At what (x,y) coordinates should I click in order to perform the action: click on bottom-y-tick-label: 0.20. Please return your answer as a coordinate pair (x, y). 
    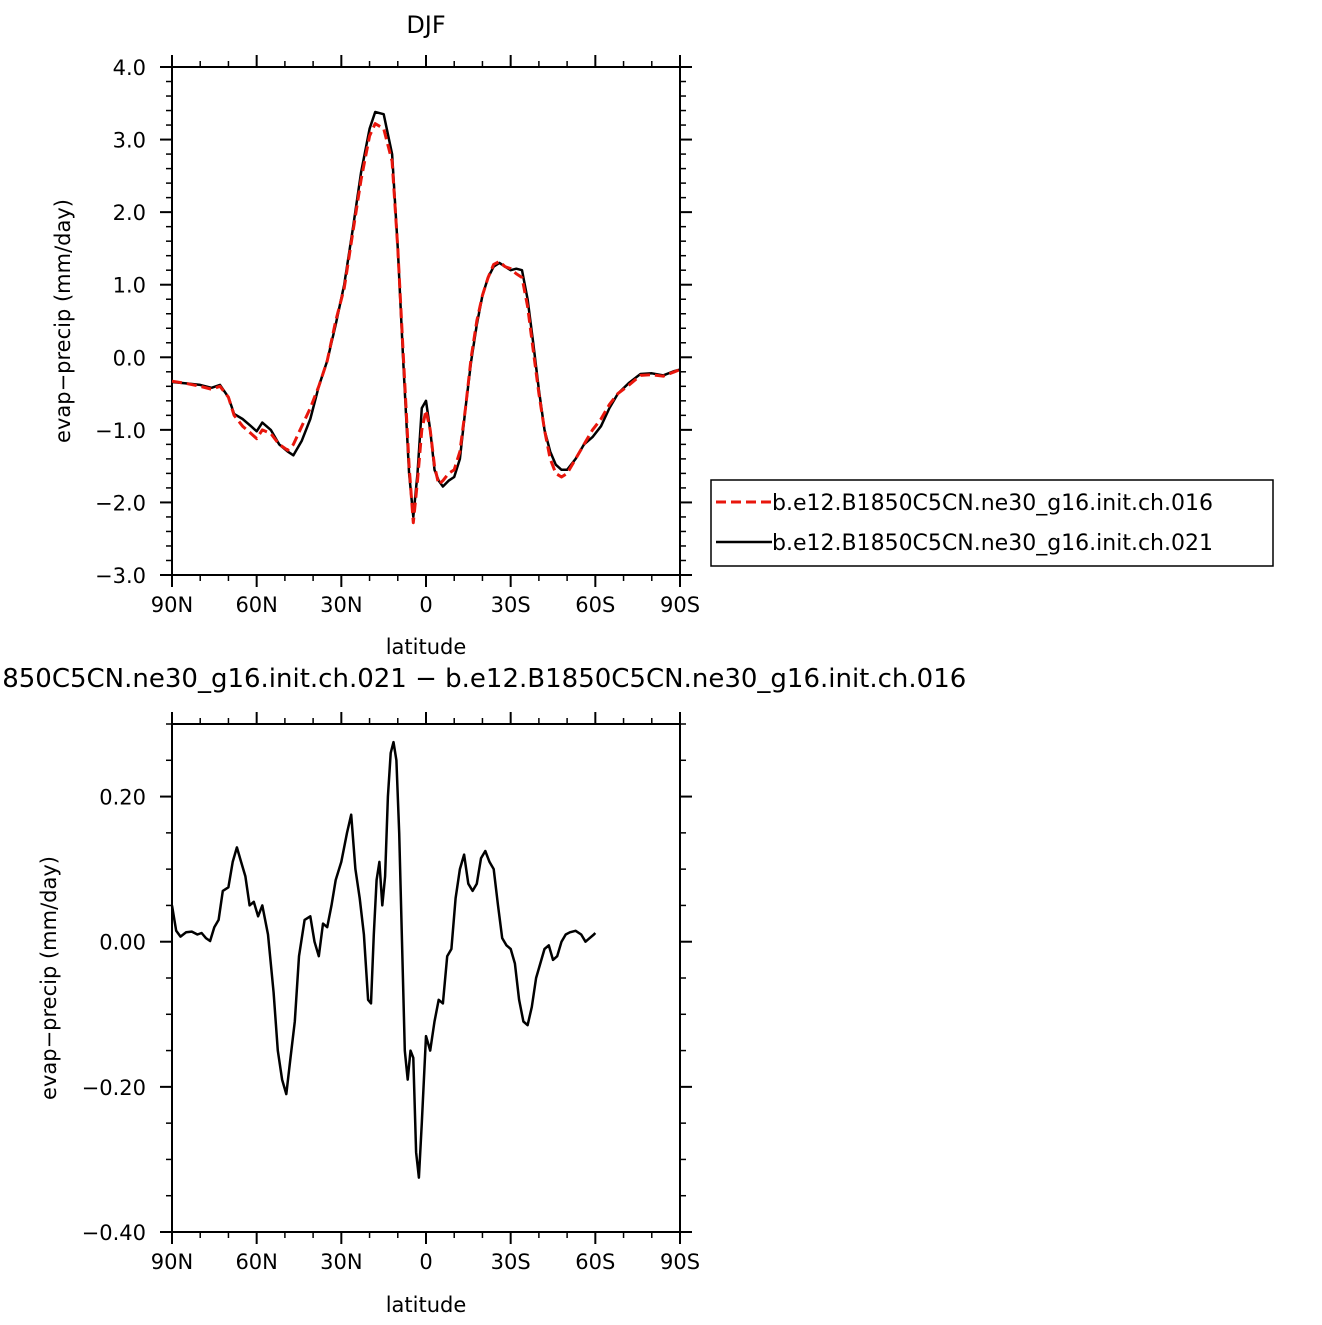
    Looking at the image, I should click on (122, 798).